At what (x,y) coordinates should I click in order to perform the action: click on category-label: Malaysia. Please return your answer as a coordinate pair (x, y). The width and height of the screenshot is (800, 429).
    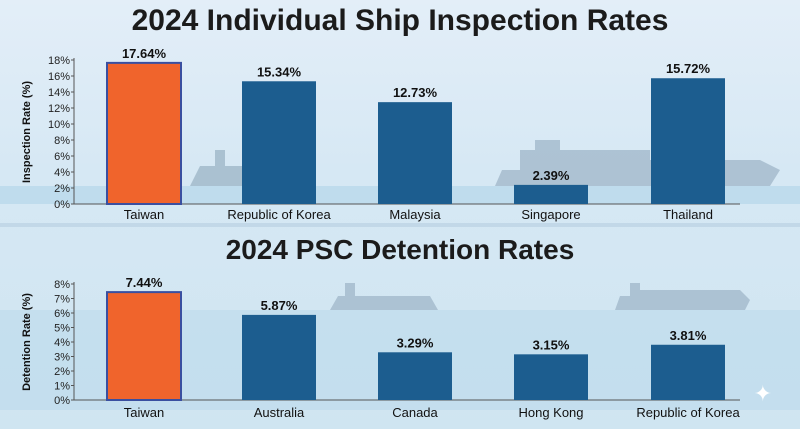
    Looking at the image, I should click on (415, 214).